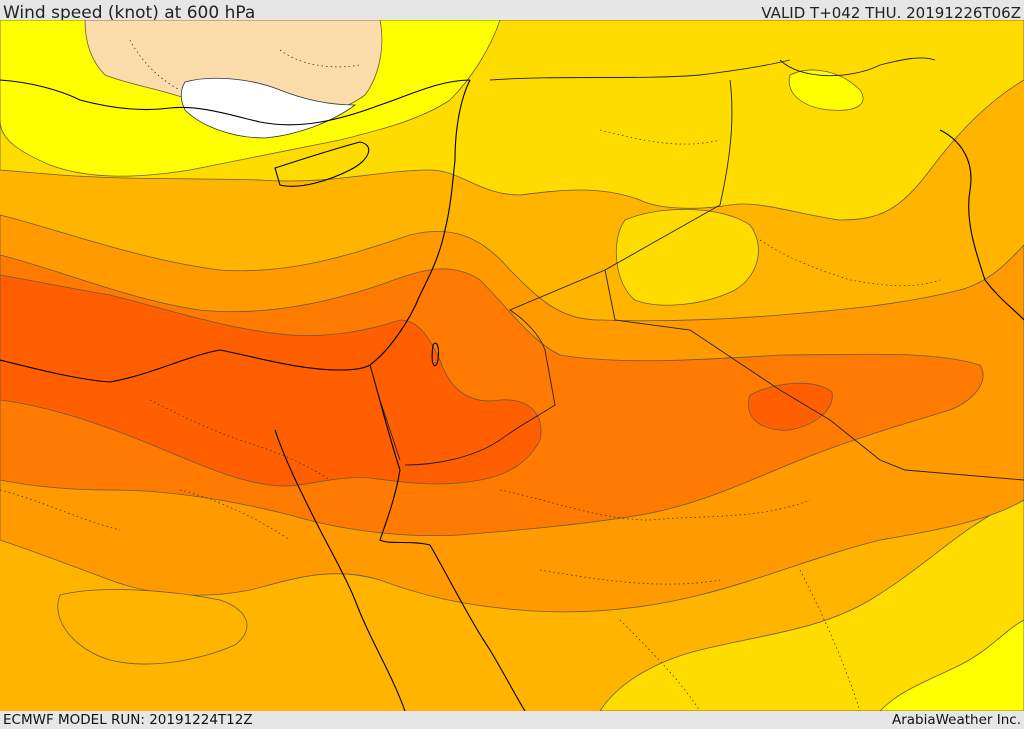 This screenshot has width=1024, height=729. I want to click on amber-lobe-southwest, so click(152, 627).